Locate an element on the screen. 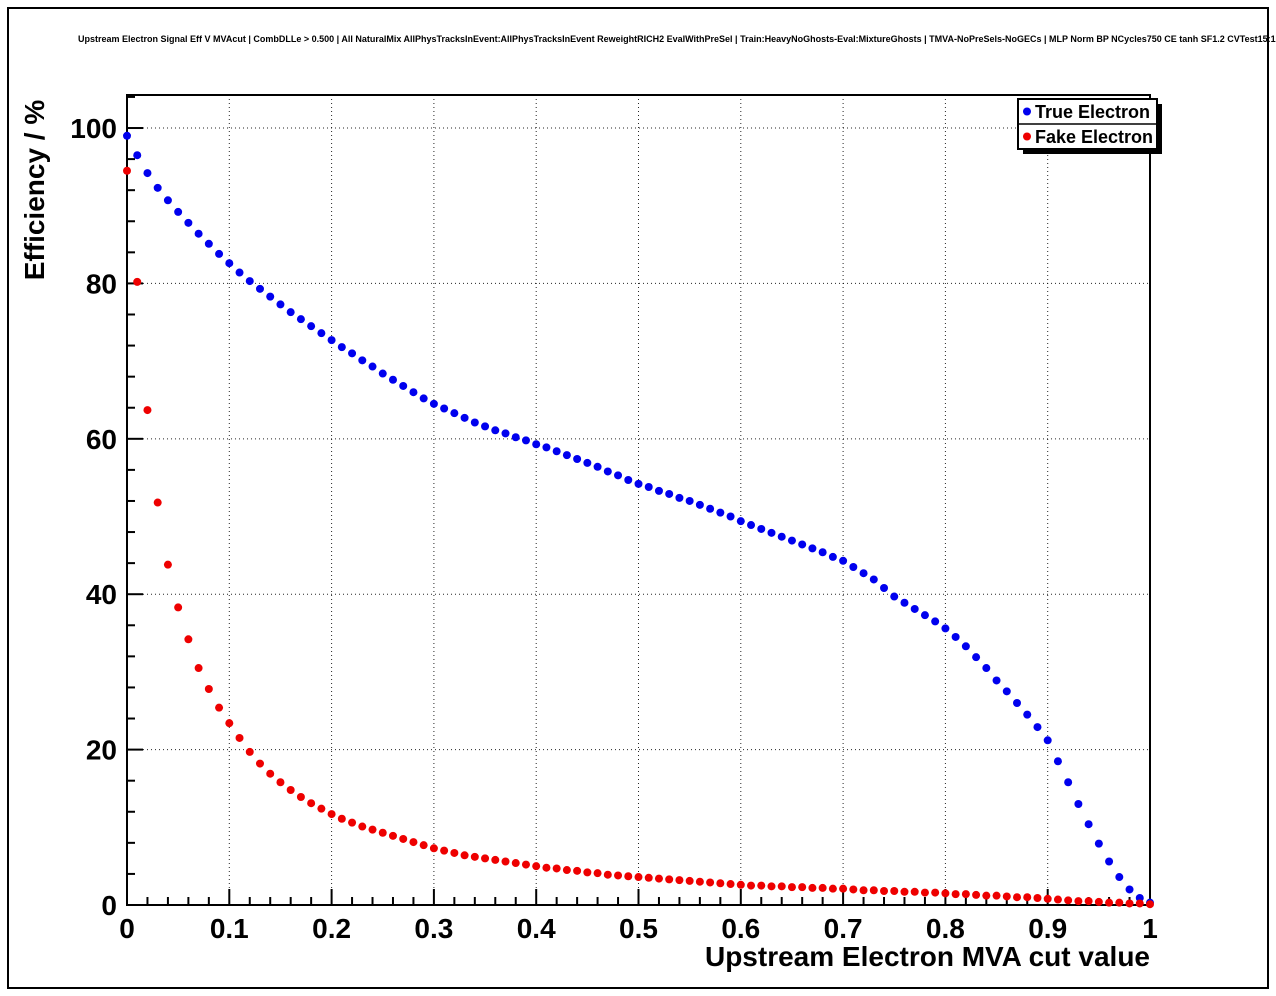 The image size is (1276, 996). y-tick-label: 80 is located at coordinates (101, 283).